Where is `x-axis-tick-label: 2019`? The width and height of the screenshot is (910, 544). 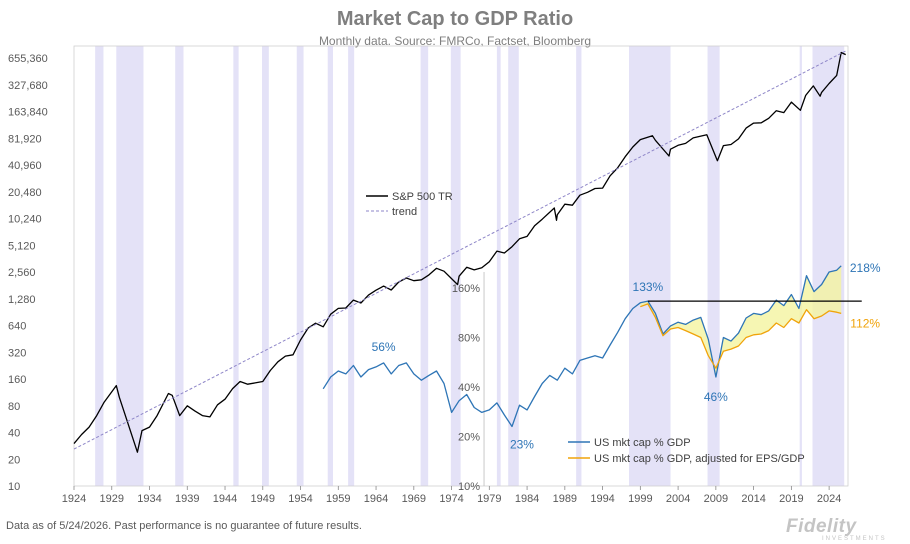
x-axis-tick-label: 2019 is located at coordinates (791, 499).